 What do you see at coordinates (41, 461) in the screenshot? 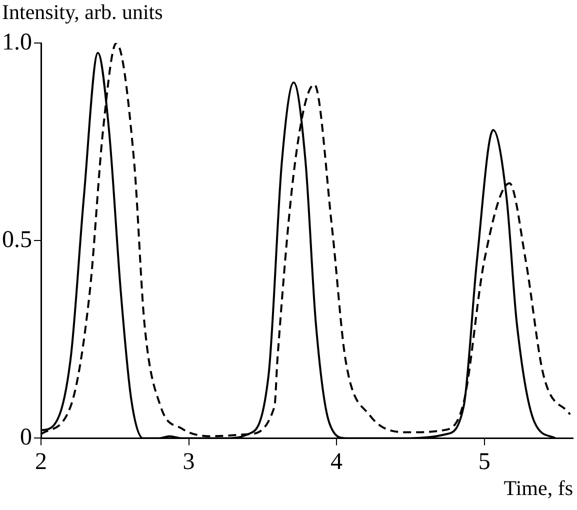
I see `x-tick-label: 2` at bounding box center [41, 461].